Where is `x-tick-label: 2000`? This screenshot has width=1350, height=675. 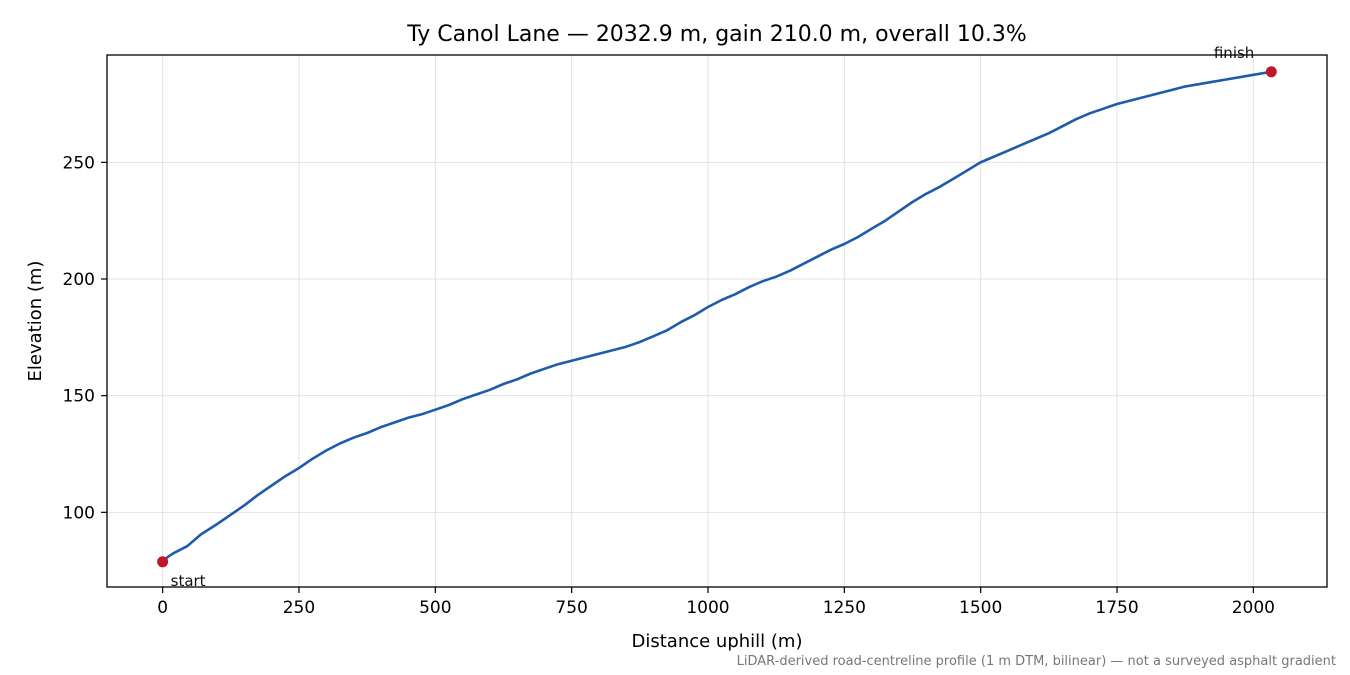
x-tick-label: 2000 is located at coordinates (1253, 608).